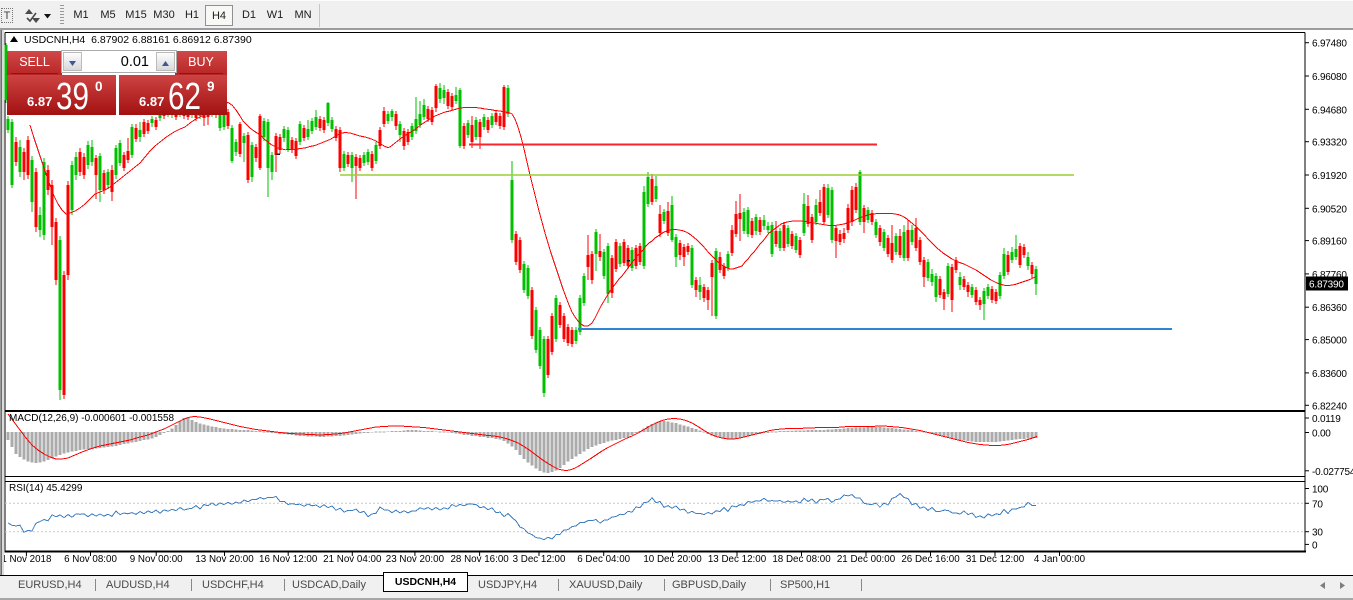  Describe the element at coordinates (1317, 533) in the screenshot. I see `svg-text: 30` at that location.